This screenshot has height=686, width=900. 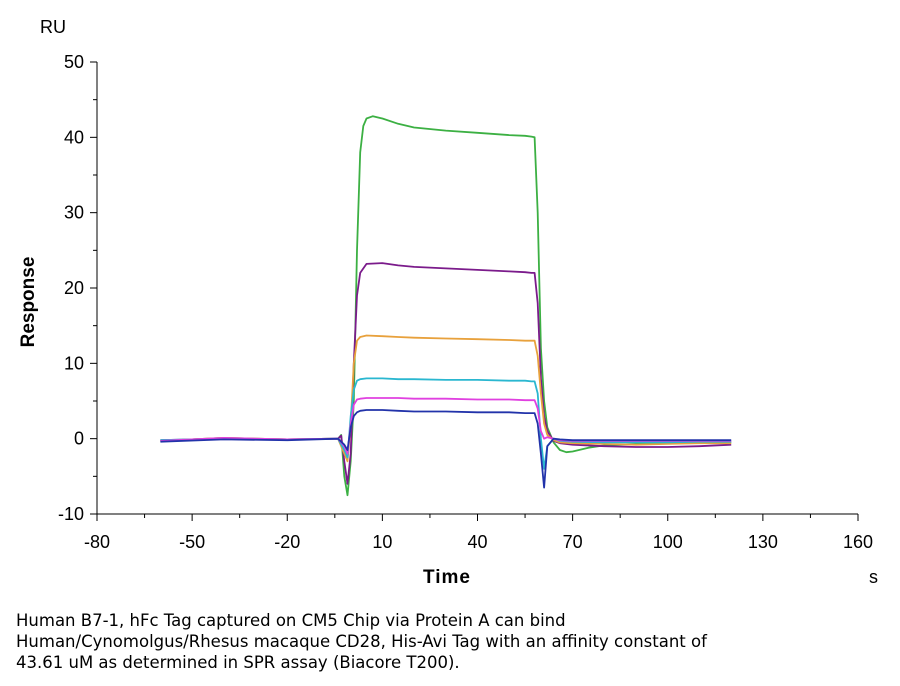 I want to click on x-axis-title: Time, so click(x=447, y=577).